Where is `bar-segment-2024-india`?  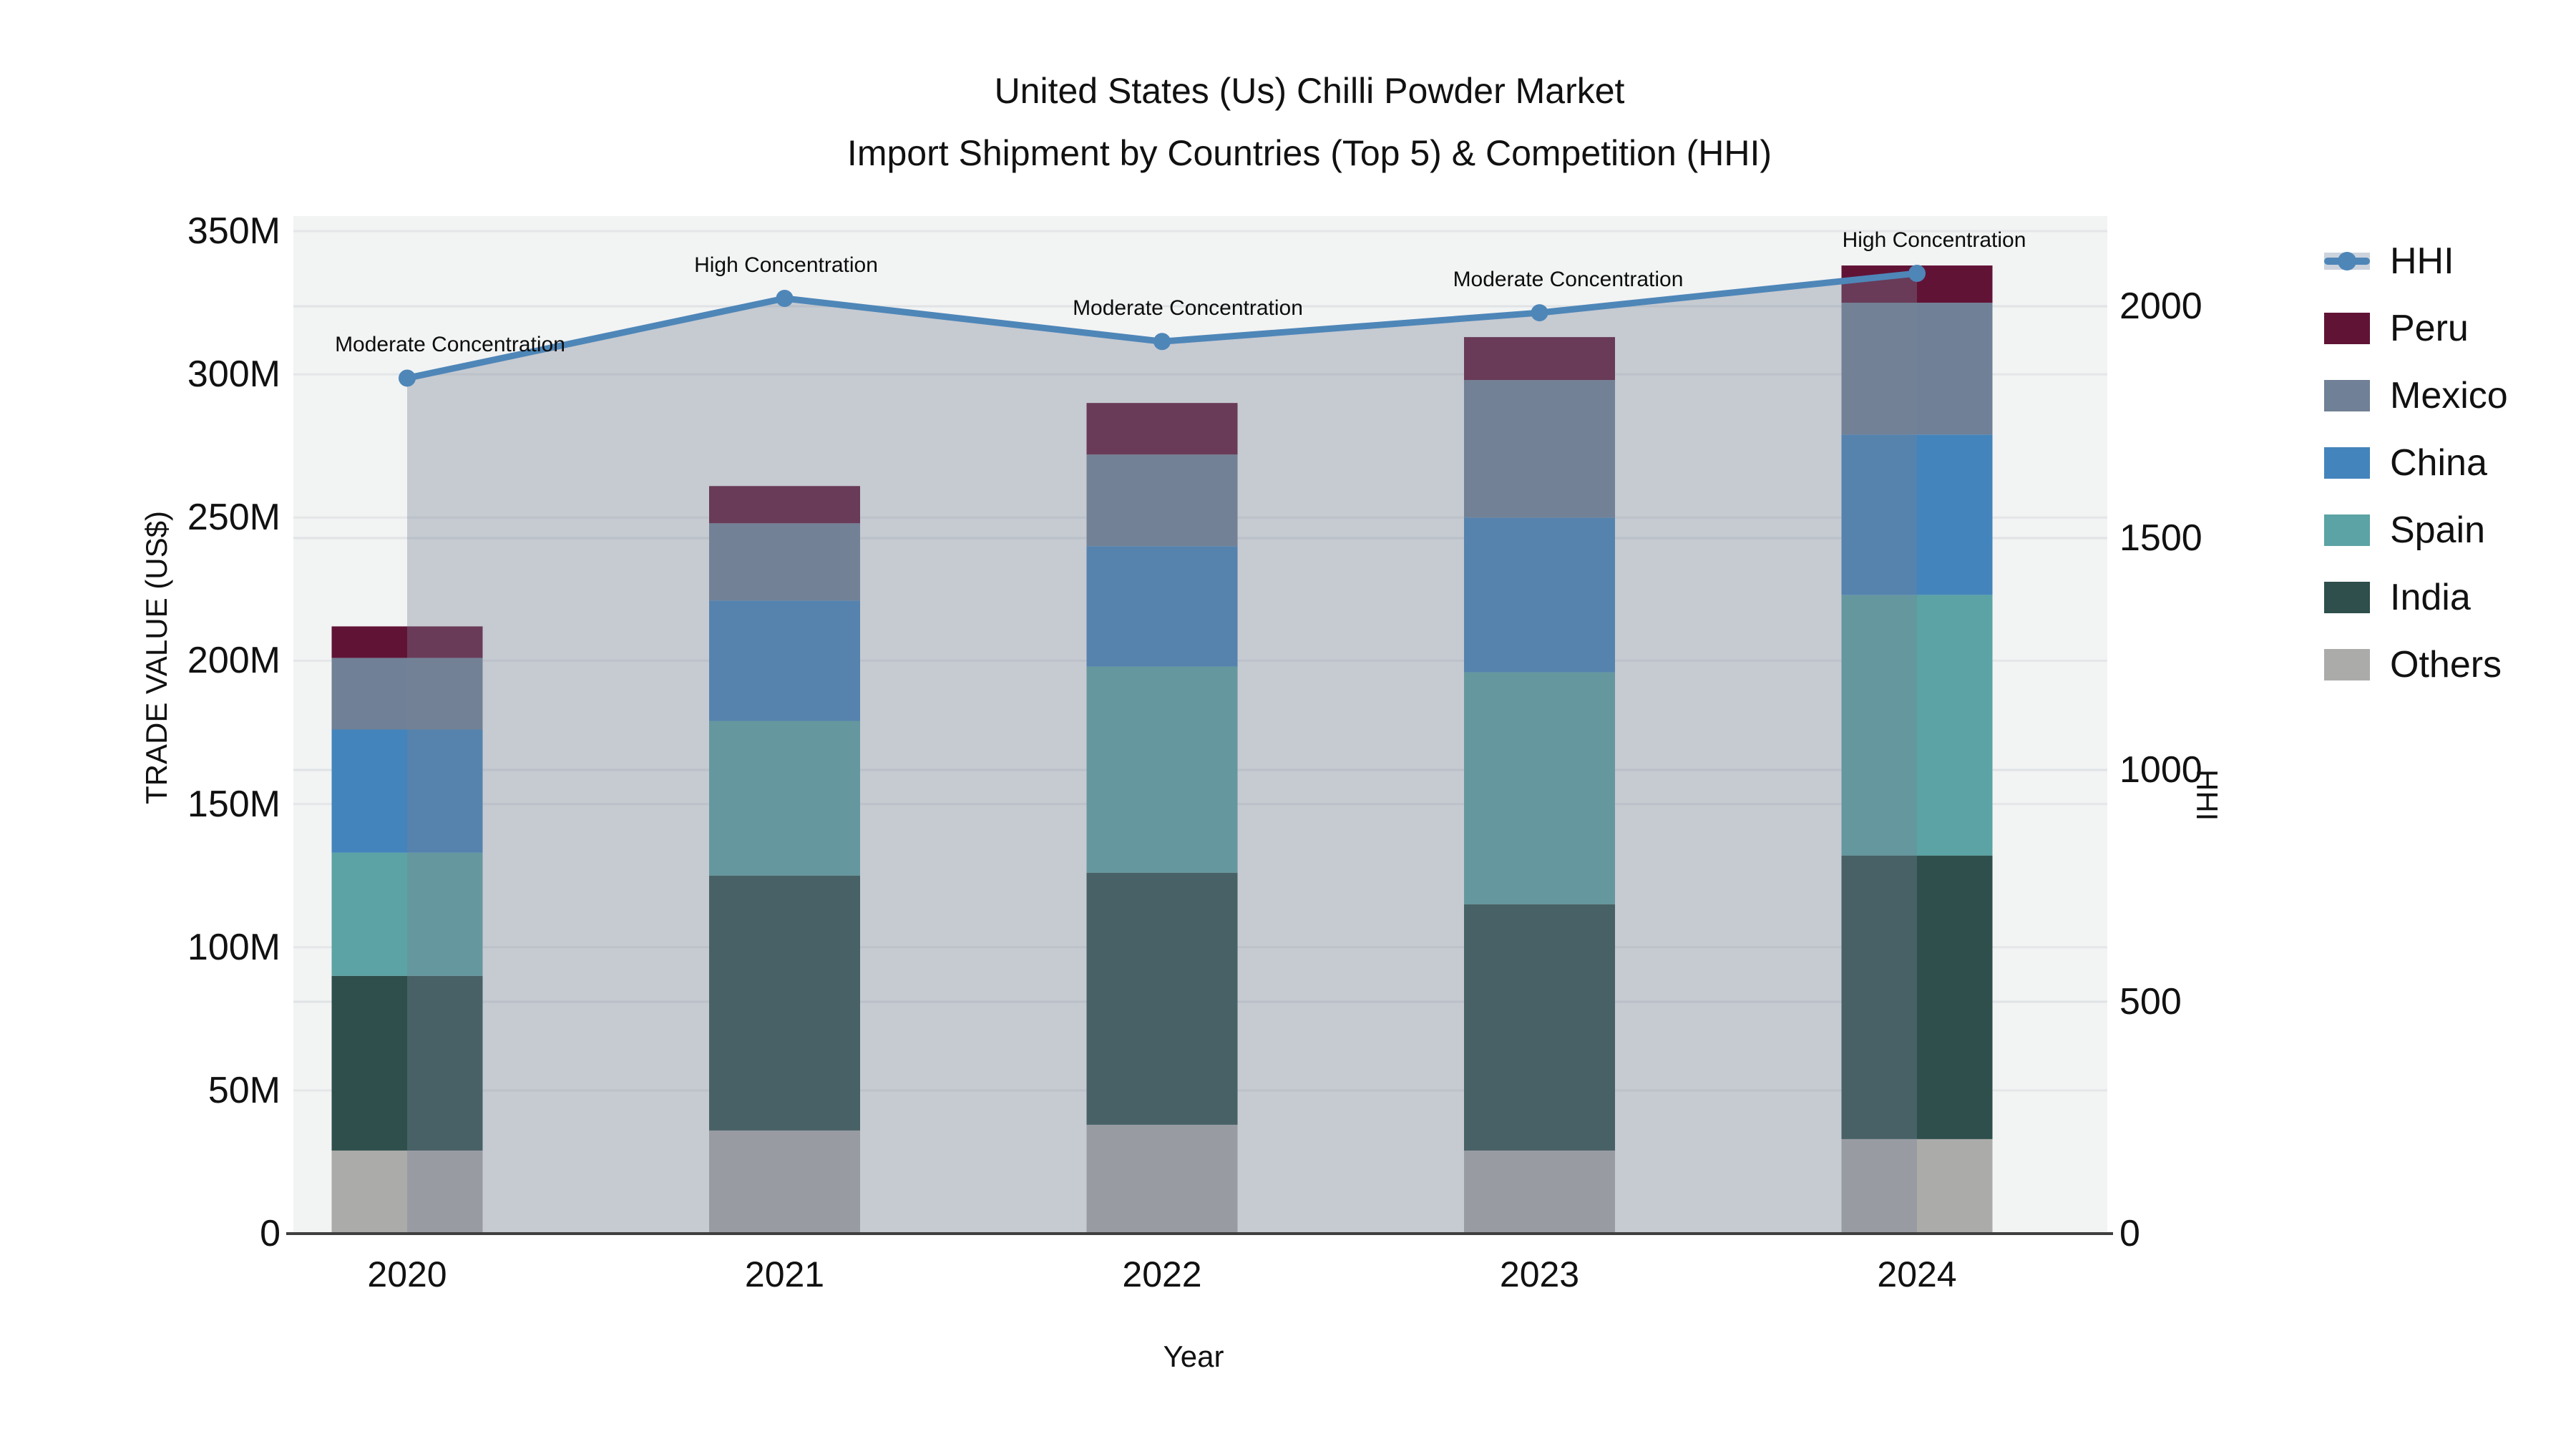
bar-segment-2024-india is located at coordinates (1917, 997).